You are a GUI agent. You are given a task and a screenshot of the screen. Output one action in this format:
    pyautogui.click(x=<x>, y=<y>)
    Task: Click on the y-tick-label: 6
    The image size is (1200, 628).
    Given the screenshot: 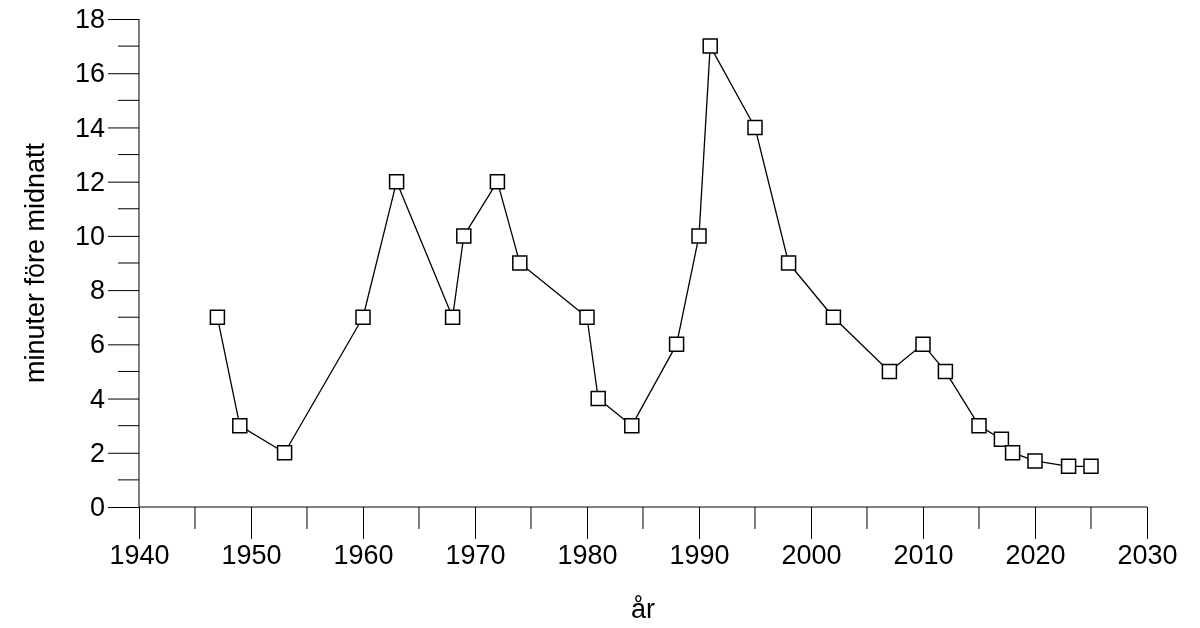 What is the action you would take?
    pyautogui.click(x=97, y=344)
    